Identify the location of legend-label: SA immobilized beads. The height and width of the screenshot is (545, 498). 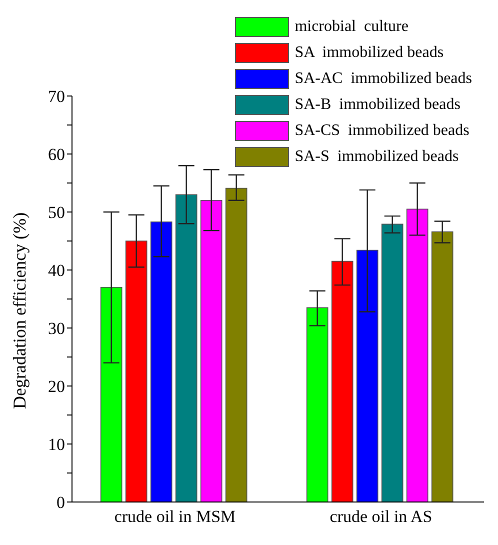
(369, 53).